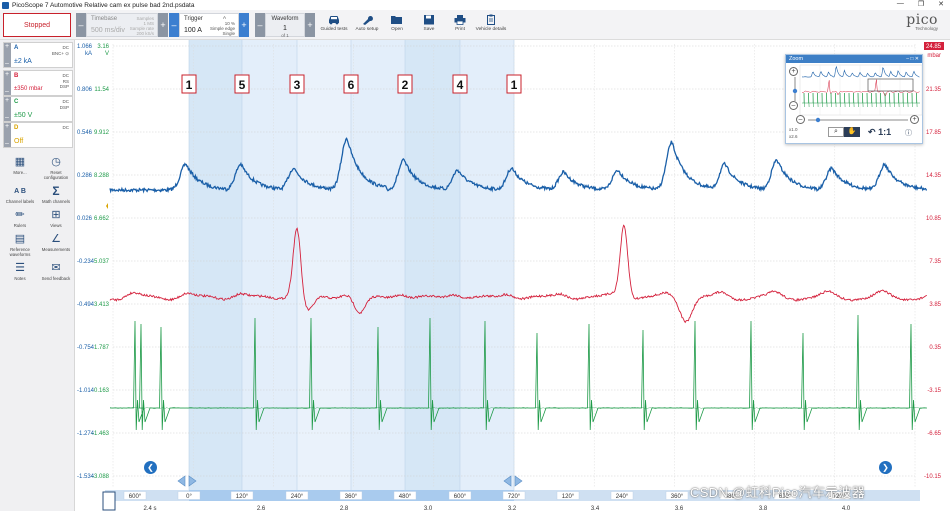  Describe the element at coordinates (885, 132) in the screenshot. I see `zoom-ratio-label: 1:1` at that location.